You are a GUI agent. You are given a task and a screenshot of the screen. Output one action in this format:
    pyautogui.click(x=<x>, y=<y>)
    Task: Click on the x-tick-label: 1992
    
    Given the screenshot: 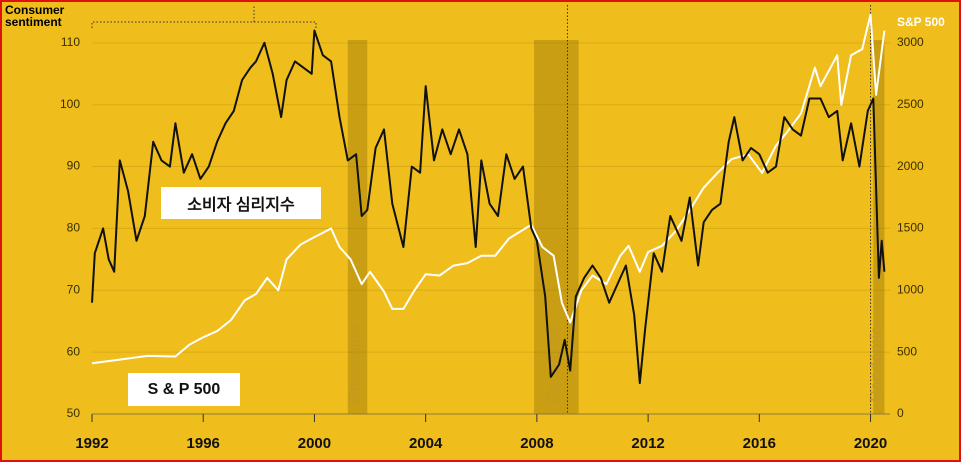 What is the action you would take?
    pyautogui.click(x=91, y=443)
    